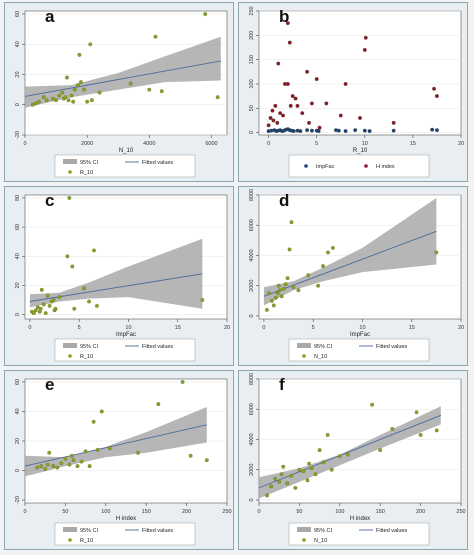 The width and height of the screenshot is (474, 555). I want to click on fitted-line, so click(115, 445).